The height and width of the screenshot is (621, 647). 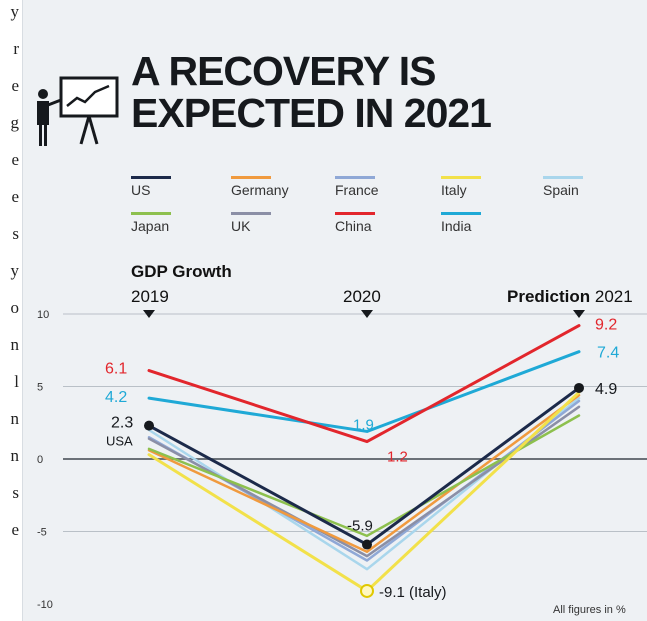 I want to click on cropped-letter: g, so click(x=15, y=122).